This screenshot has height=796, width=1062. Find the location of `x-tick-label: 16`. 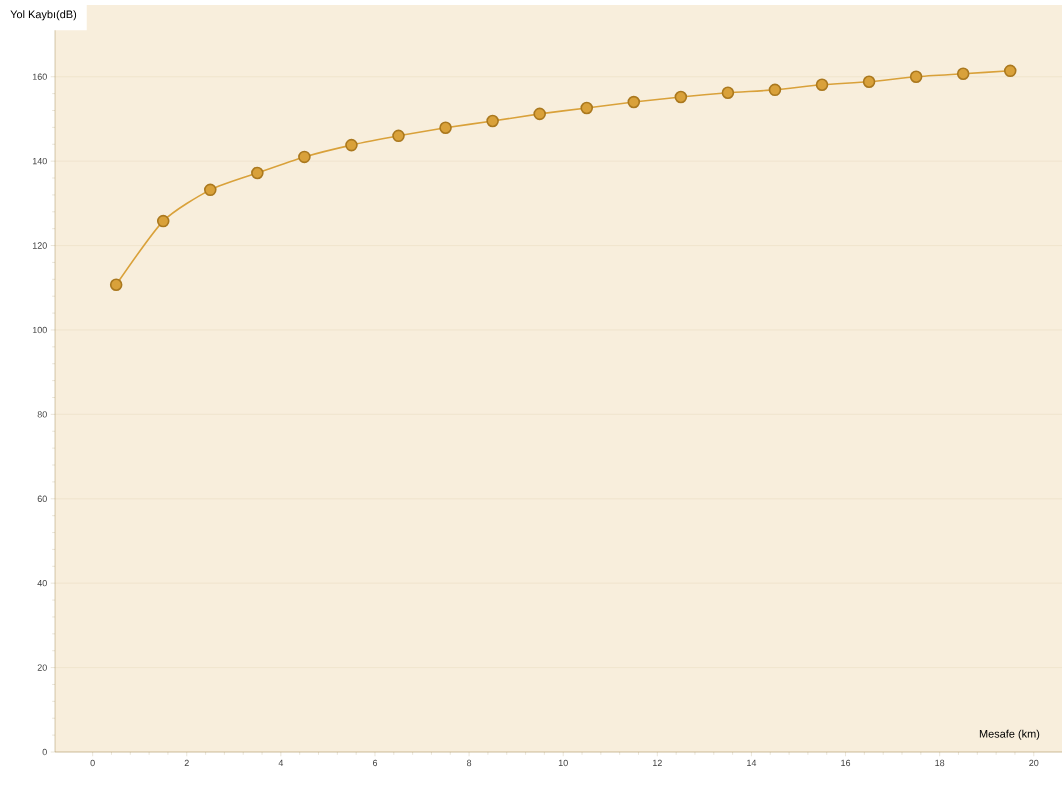

x-tick-label: 16 is located at coordinates (846, 763).